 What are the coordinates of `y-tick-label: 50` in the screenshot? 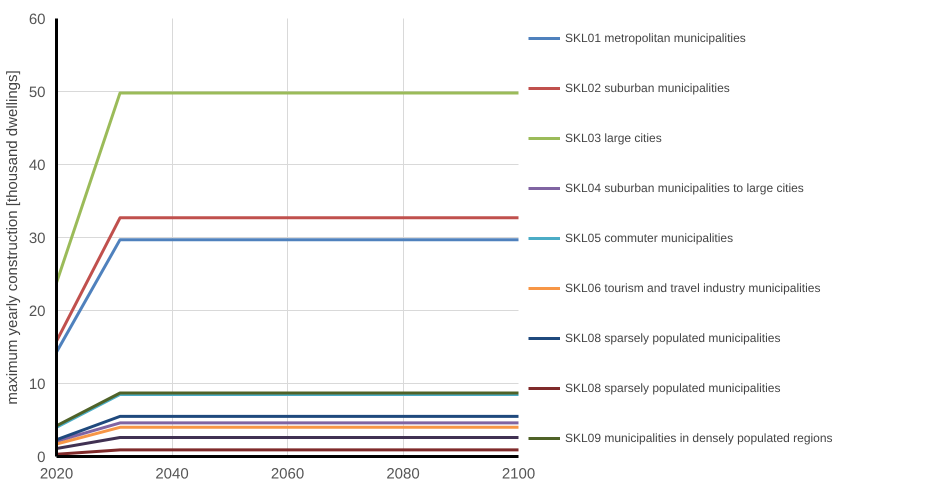 It's located at (37, 92).